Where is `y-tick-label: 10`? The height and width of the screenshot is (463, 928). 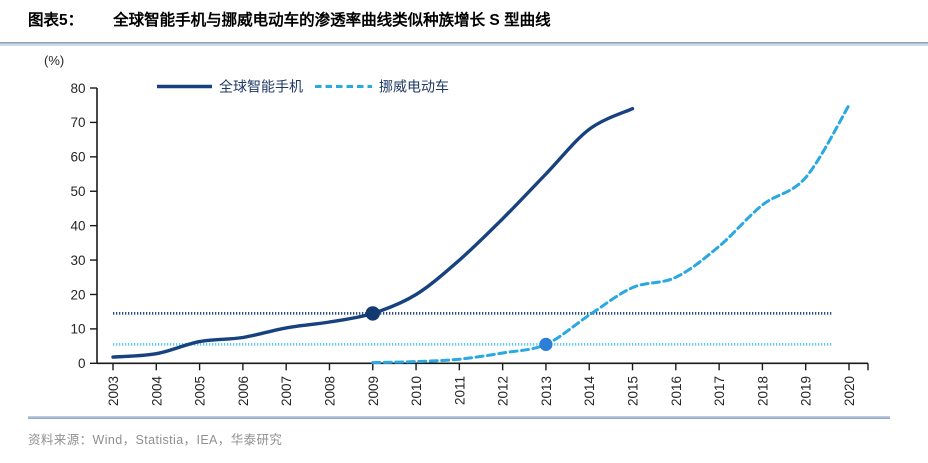
y-tick-label: 10 is located at coordinates (77, 329).